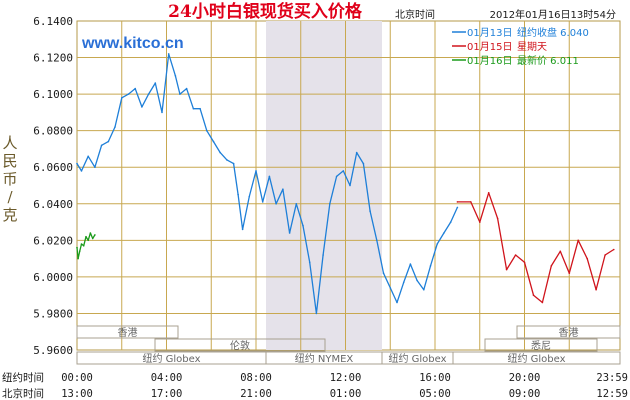 Image resolution: width=630 pixels, height=400 pixels. Describe the element at coordinates (612, 394) in the screenshot. I see `x-tick-bj: 12:59` at that location.